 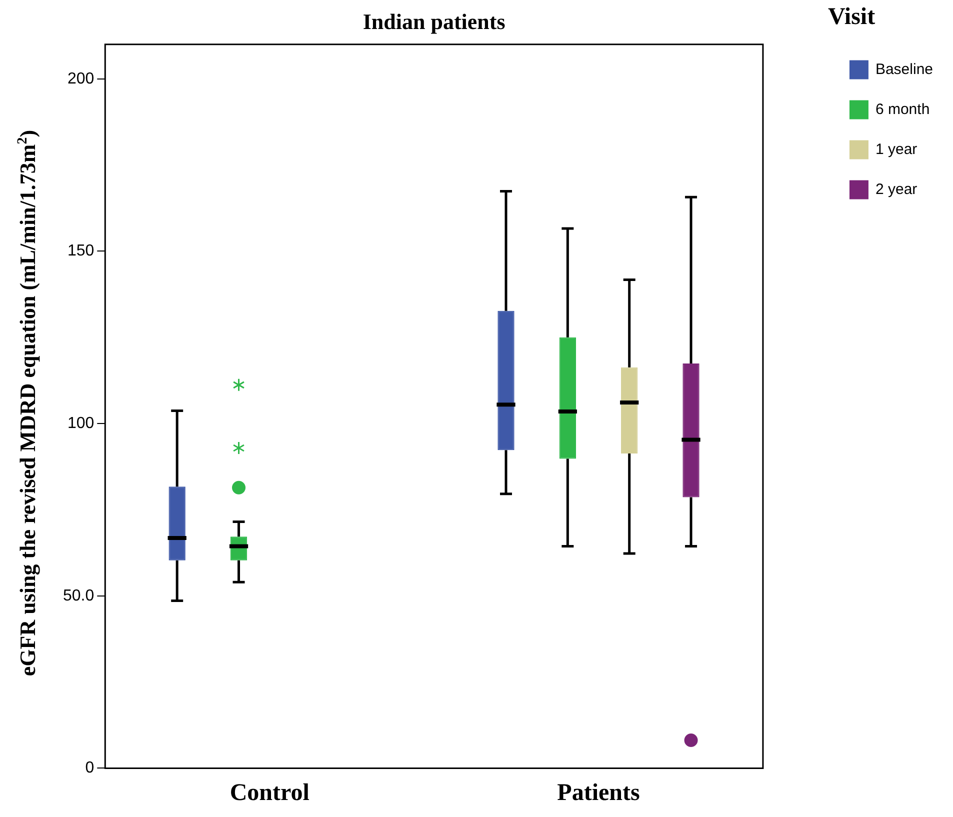 What do you see at coordinates (89, 768) in the screenshot?
I see `y-tick-label: 0` at bounding box center [89, 768].